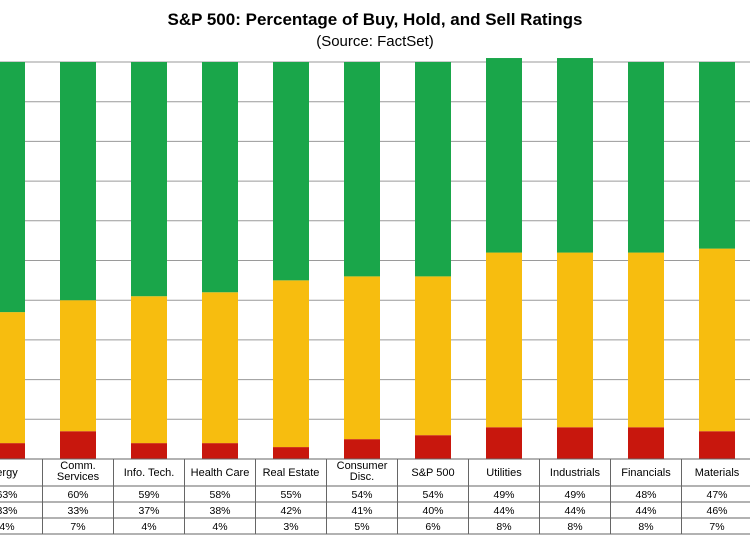 Image resolution: width=750 pixels, height=536 pixels. What do you see at coordinates (645, 495) in the screenshot?
I see `table-cell: 48%` at bounding box center [645, 495].